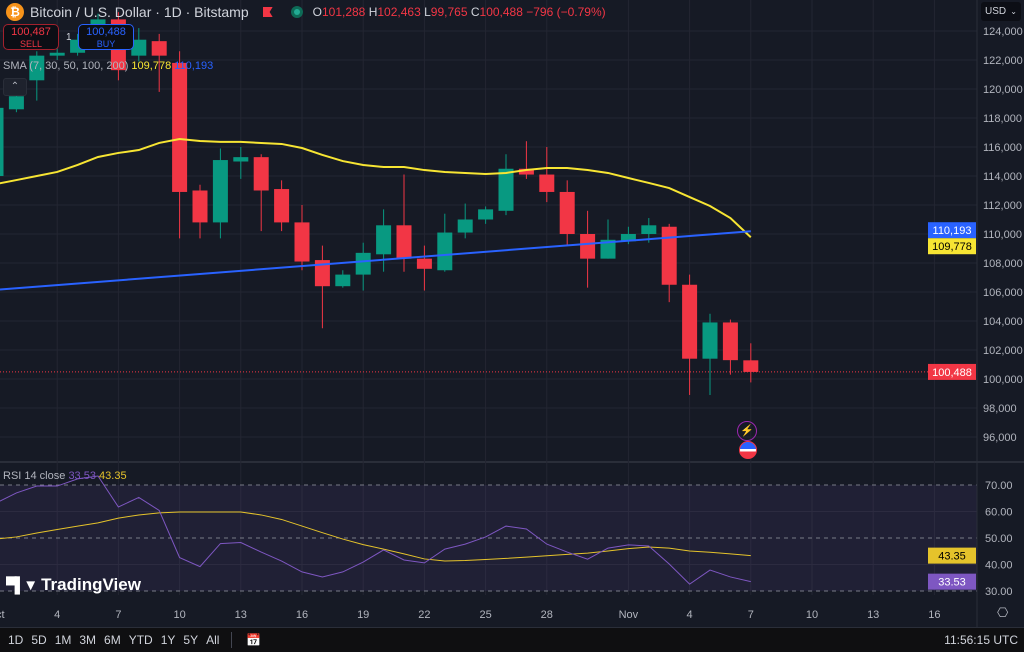  Describe the element at coordinates (1002, 148) in the screenshot. I see `price-axis-label: 116,000` at that location.